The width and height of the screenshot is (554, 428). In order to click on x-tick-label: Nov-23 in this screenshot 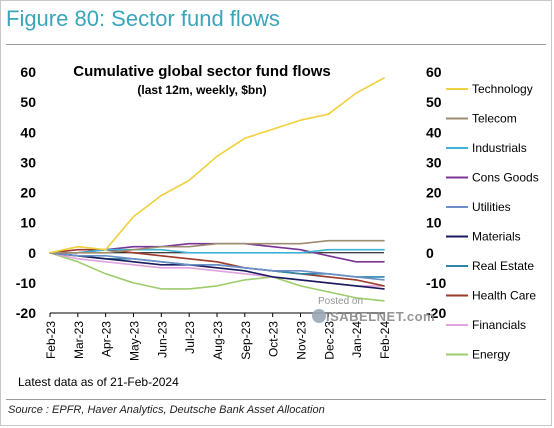, I will do `click(302, 340)`.